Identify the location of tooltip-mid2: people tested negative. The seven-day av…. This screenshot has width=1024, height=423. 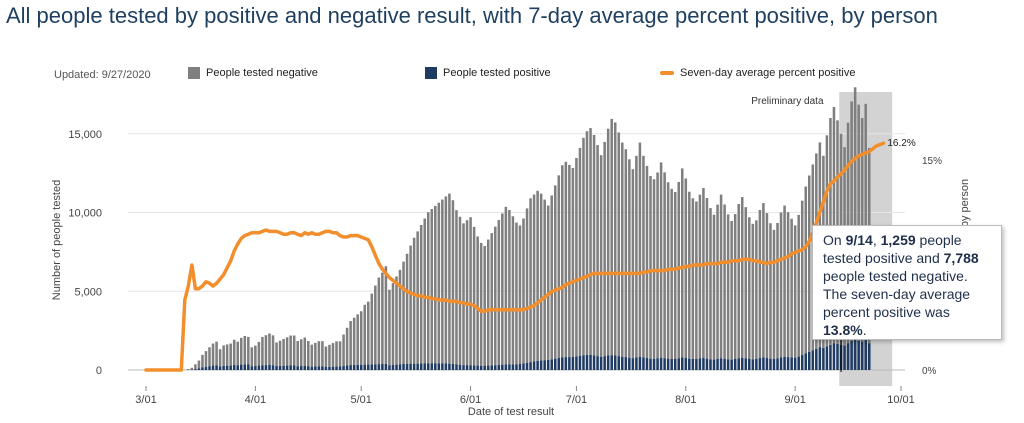
(897, 294).